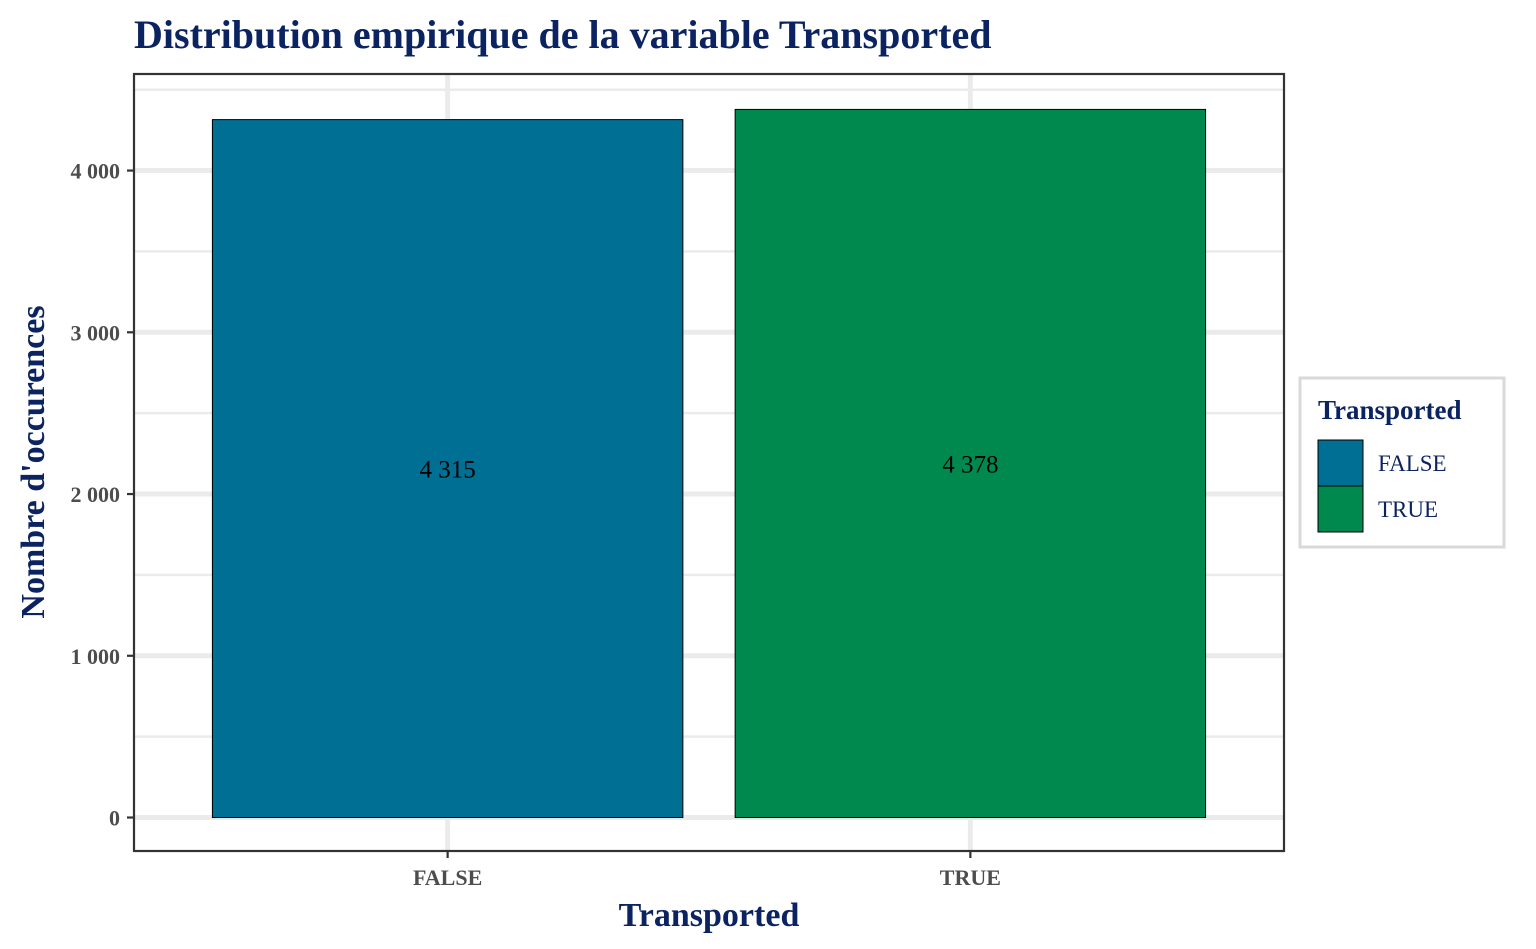 Image resolution: width=1536 pixels, height=949 pixels. Describe the element at coordinates (970, 877) in the screenshot. I see `x-tick-label: TRUE` at that location.